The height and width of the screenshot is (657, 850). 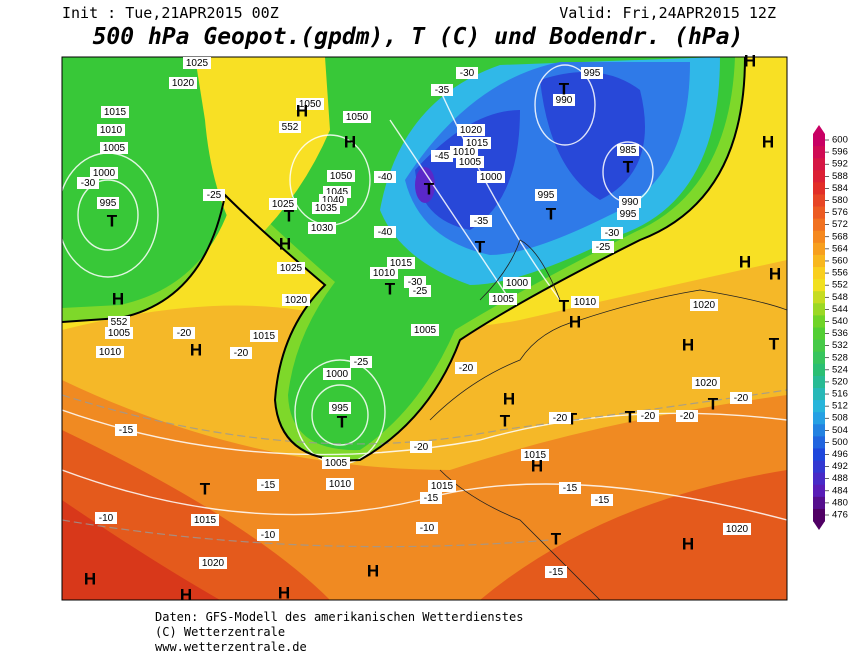 I want to click on contour-label: -35, so click(x=442, y=90).